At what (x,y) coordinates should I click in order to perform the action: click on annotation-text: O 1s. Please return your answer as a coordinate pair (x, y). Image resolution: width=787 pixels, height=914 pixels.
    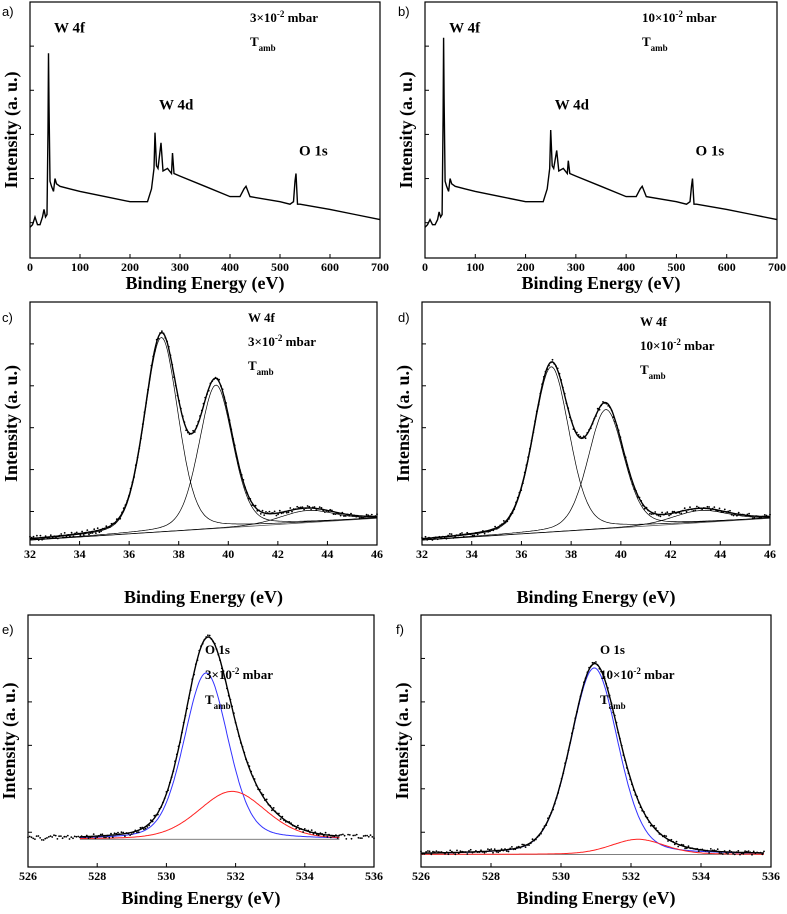
    Looking at the image, I should click on (217, 649).